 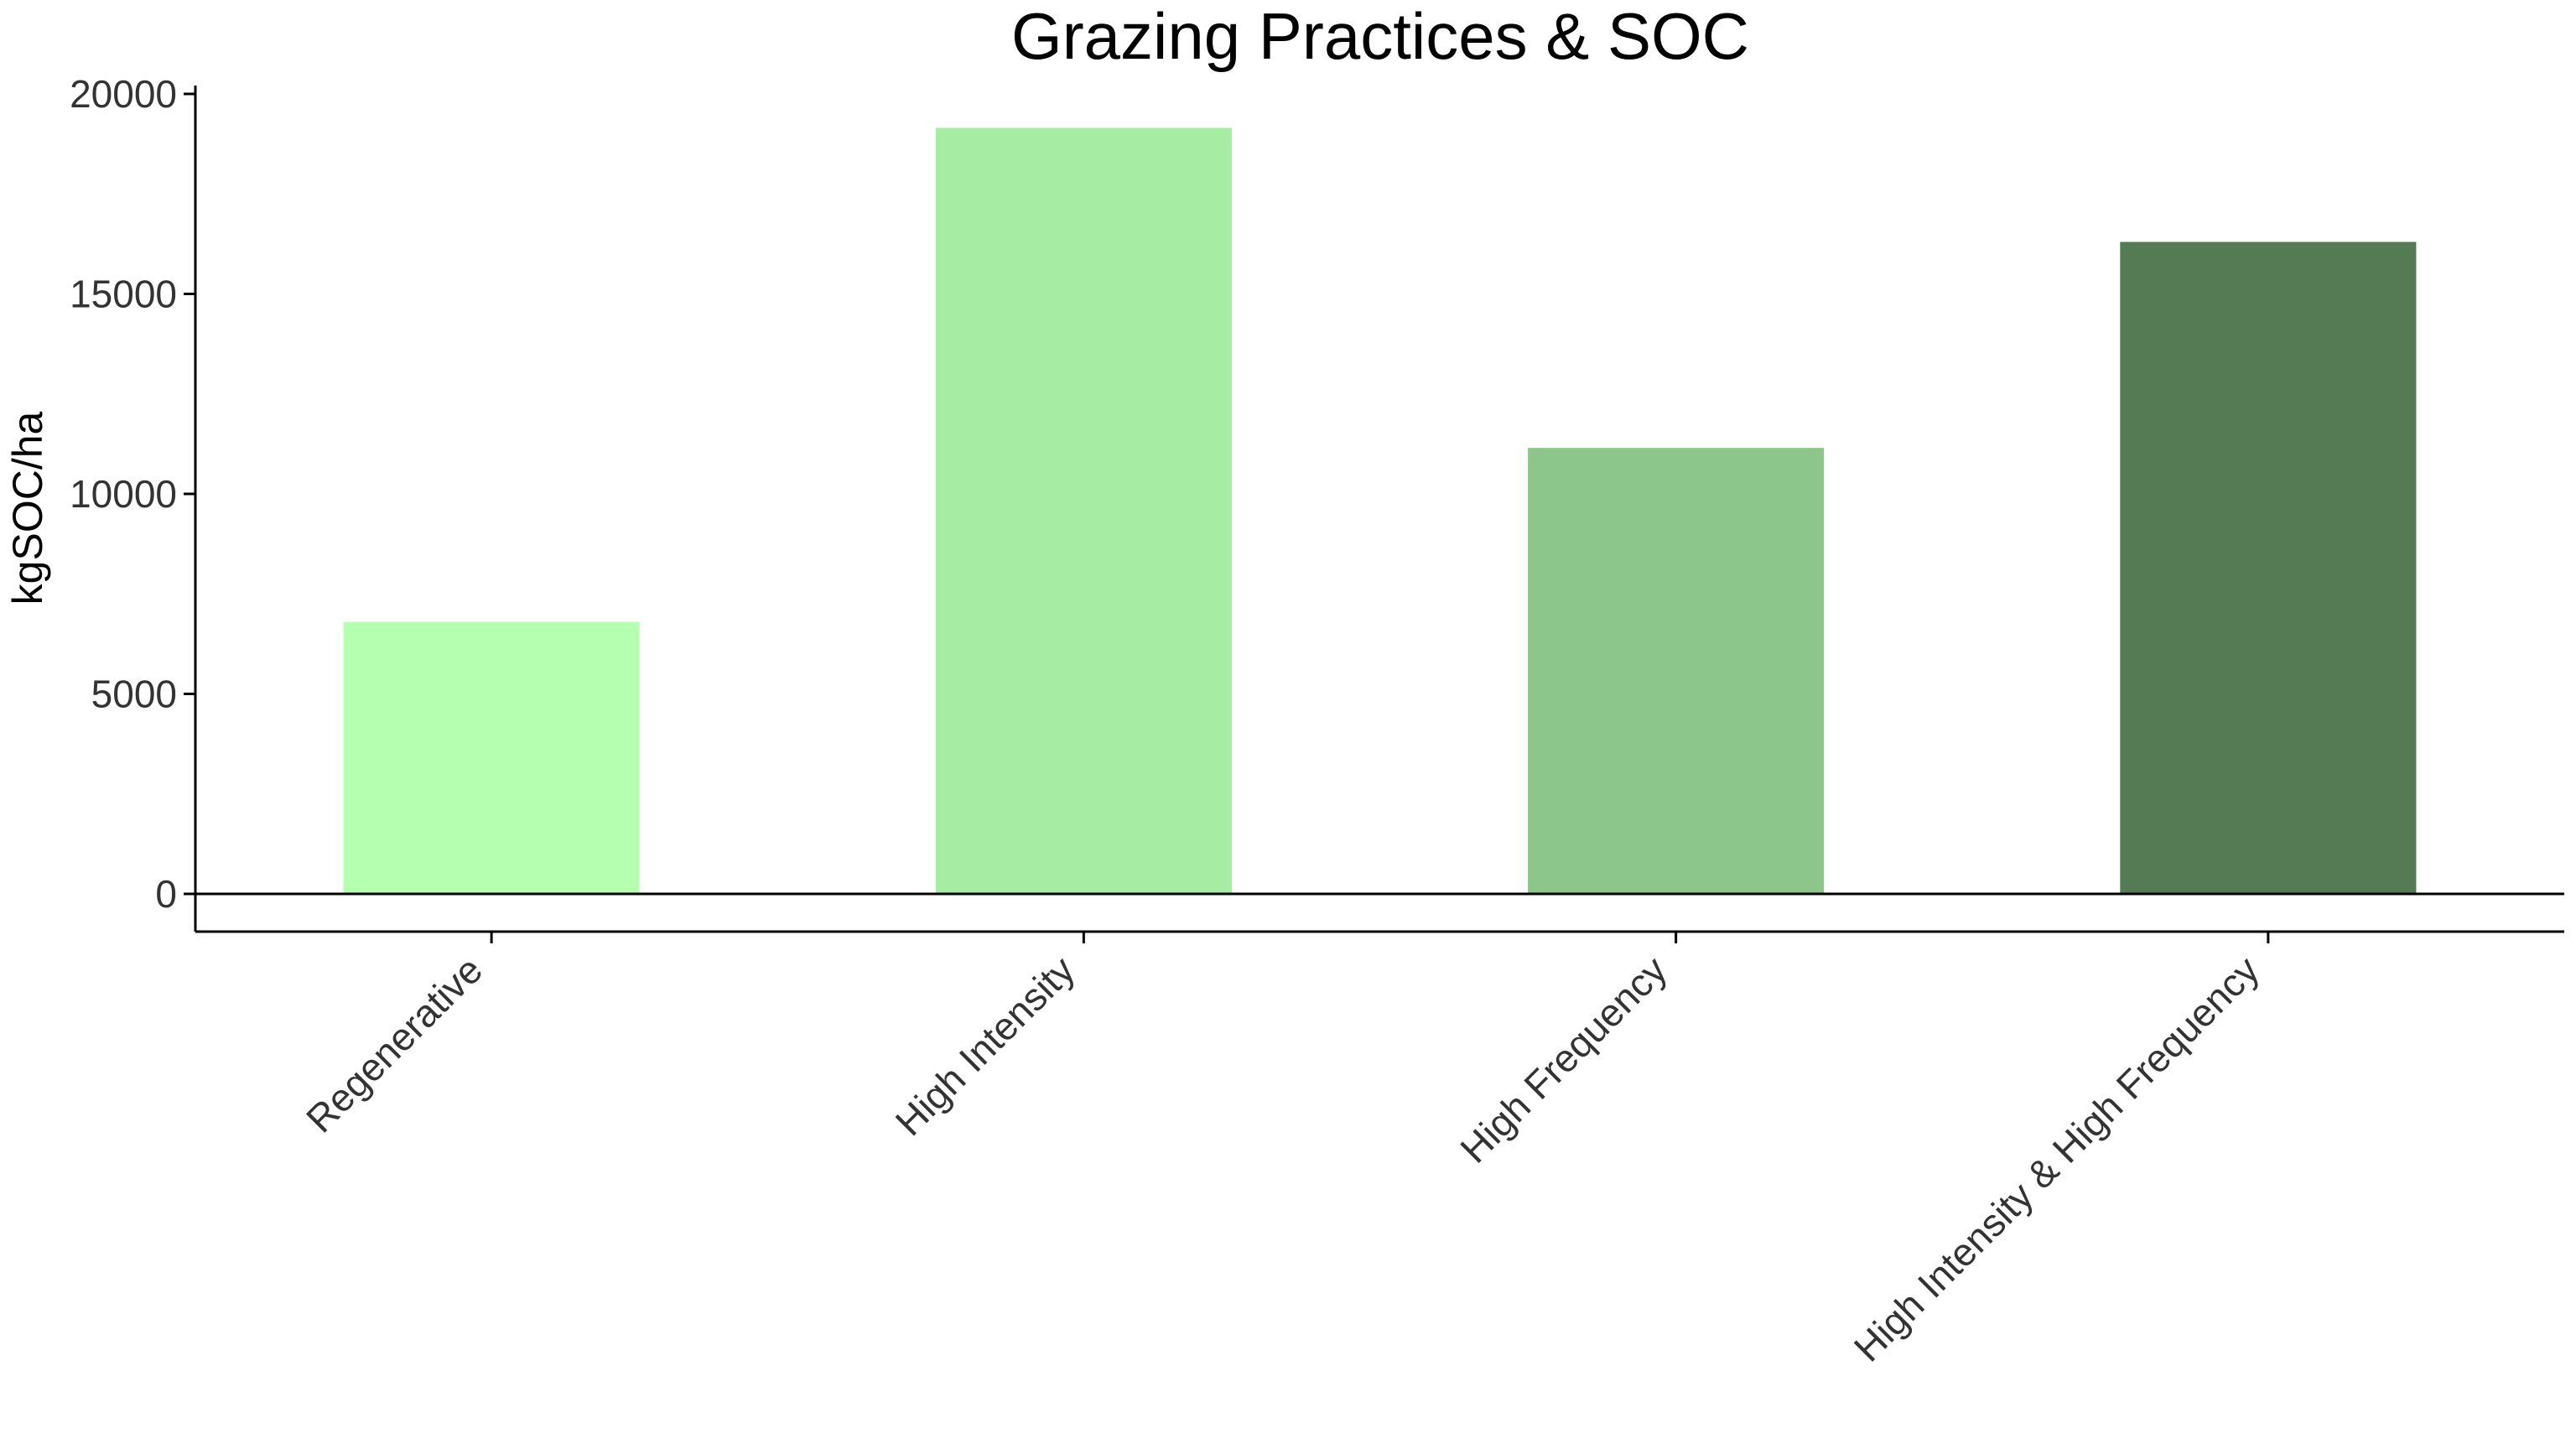 What do you see at coordinates (2056, 1158) in the screenshot?
I see `x-tick-label: High Intensity & High Frequency` at bounding box center [2056, 1158].